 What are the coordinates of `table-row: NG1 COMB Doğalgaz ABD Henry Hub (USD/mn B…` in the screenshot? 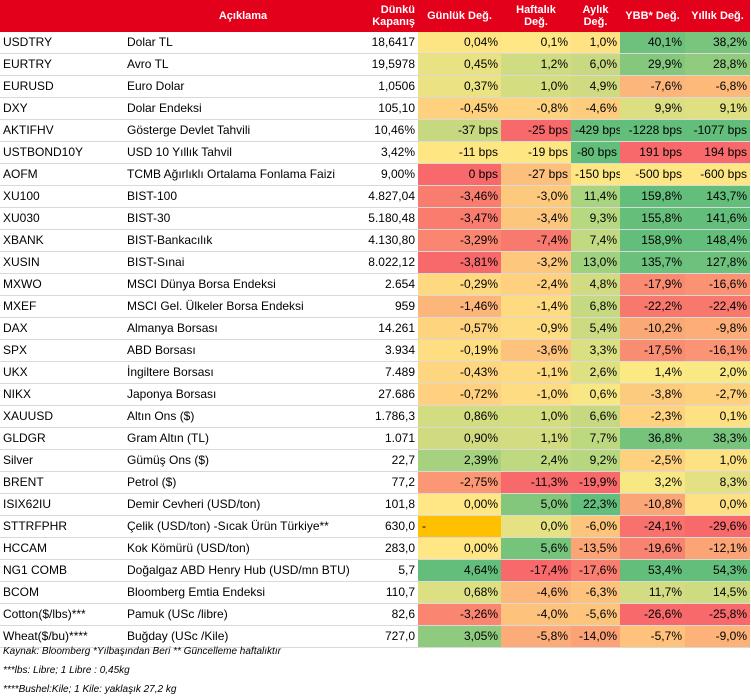 It's located at (375, 570).